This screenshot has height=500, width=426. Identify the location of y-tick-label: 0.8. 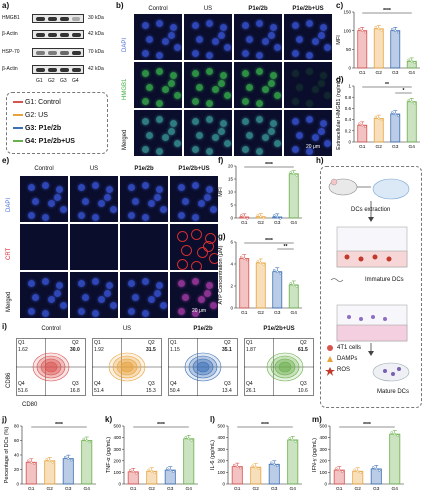
(348, 97).